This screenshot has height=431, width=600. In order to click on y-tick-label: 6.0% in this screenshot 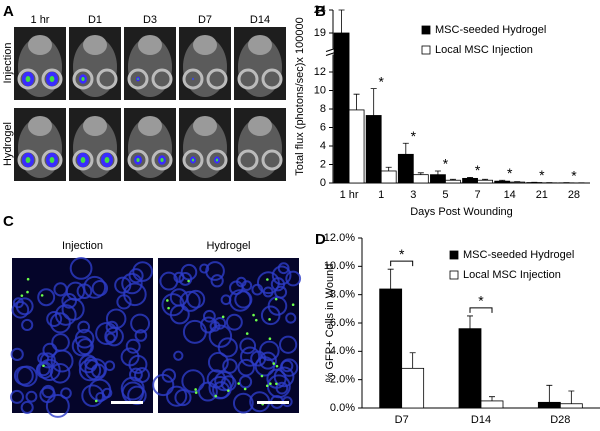, I will do `click(342, 323)`.